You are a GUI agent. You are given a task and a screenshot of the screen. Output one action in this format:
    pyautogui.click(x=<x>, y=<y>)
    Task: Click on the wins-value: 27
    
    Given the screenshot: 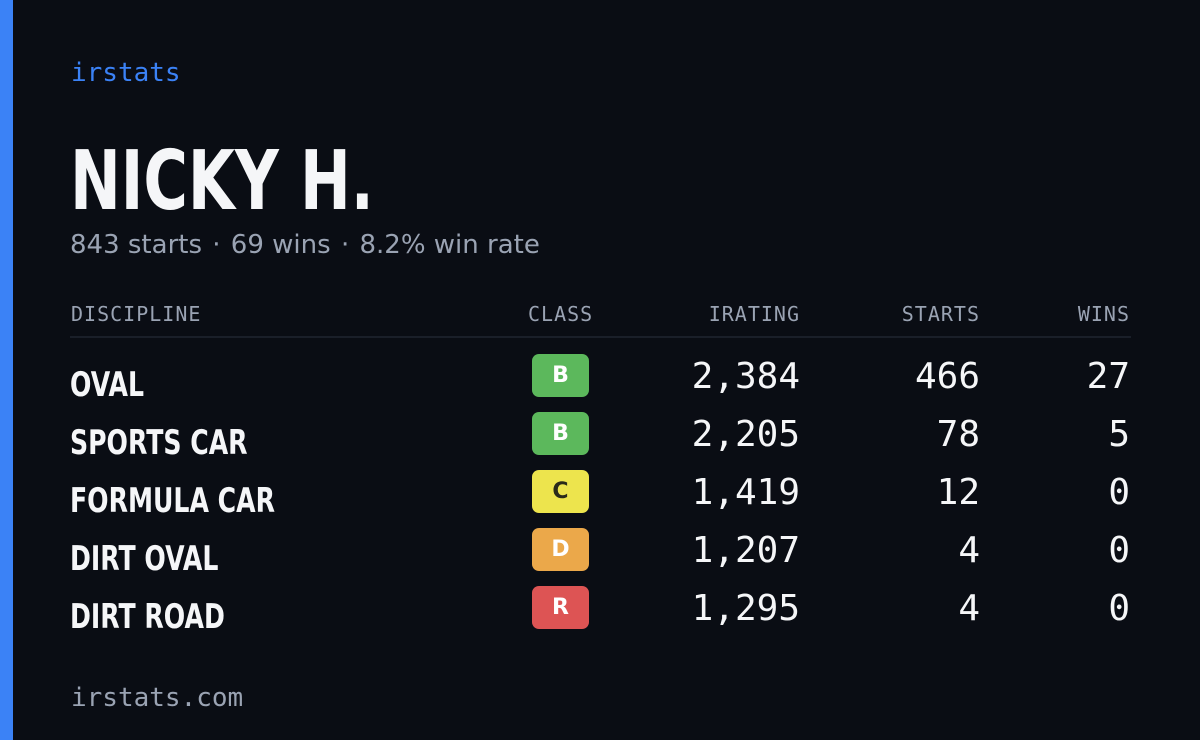 What is the action you would take?
    pyautogui.click(x=1108, y=376)
    